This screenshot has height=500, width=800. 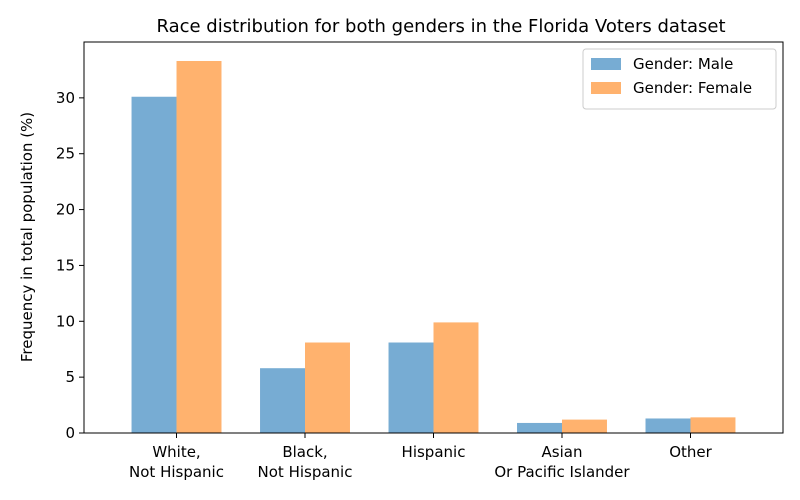 I want to click on y-axis-label: Frequency in total population (%), so click(x=27, y=237).